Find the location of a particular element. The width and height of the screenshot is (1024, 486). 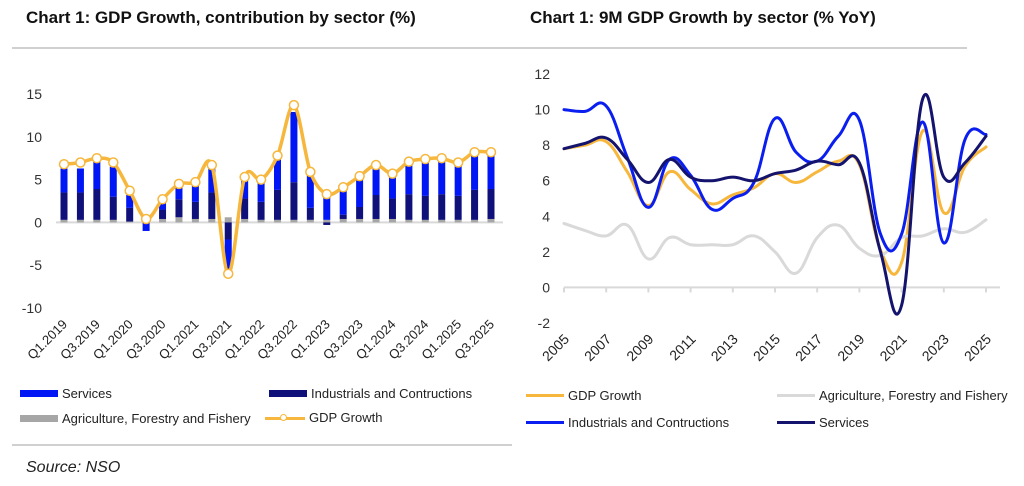

y-tick-label: 4 is located at coordinates (546, 216).